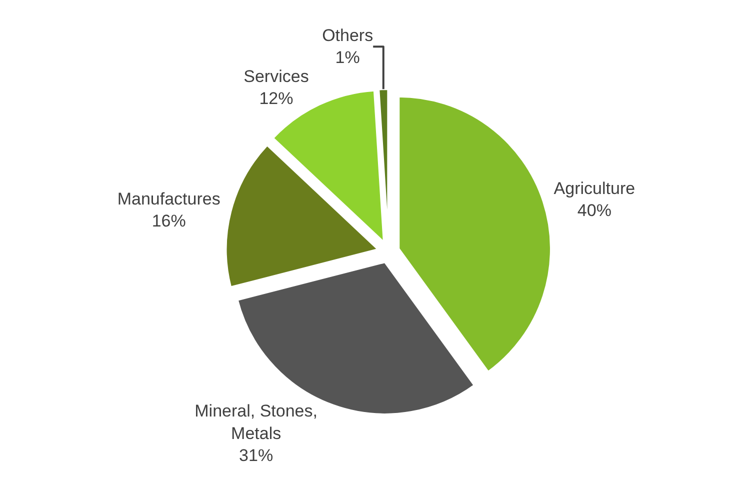  What do you see at coordinates (276, 98) in the screenshot?
I see `data-label: 12%` at bounding box center [276, 98].